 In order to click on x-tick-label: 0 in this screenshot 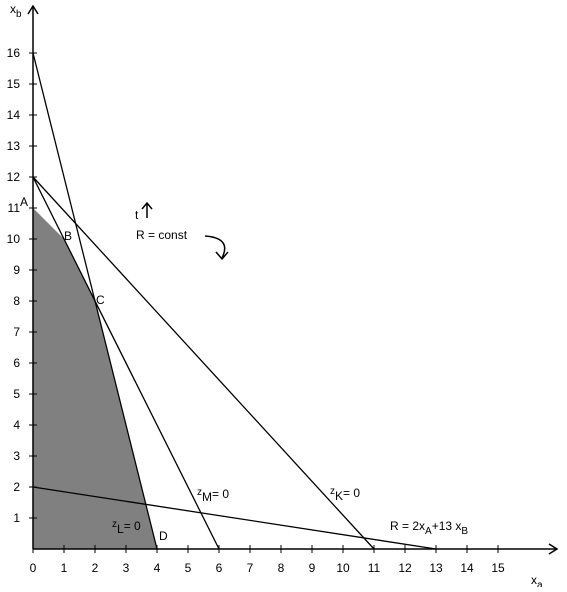, I will do `click(33, 568)`.